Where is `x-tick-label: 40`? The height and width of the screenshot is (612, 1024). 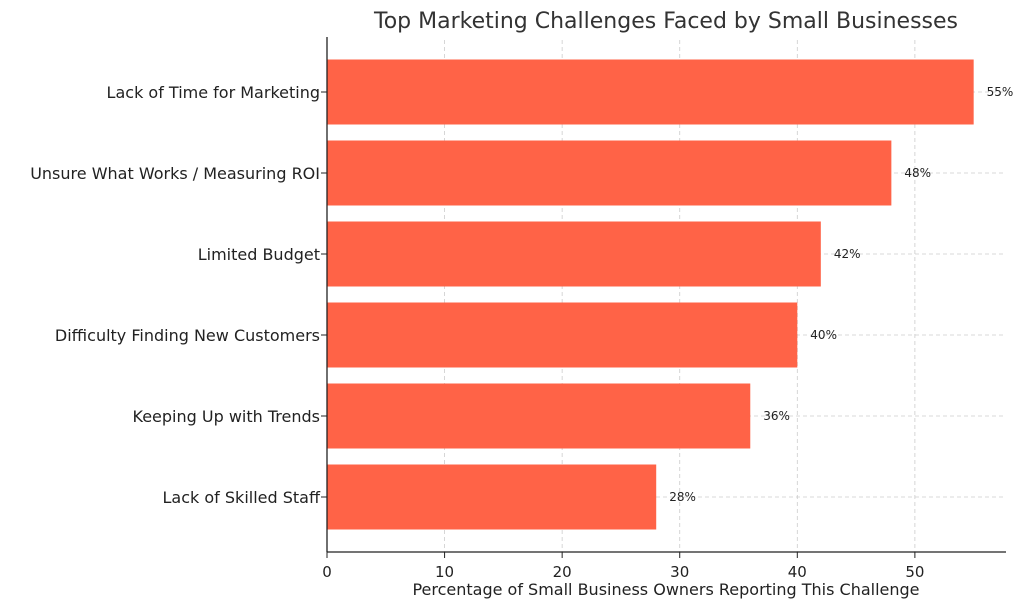 x-tick-label: 40 is located at coordinates (797, 572).